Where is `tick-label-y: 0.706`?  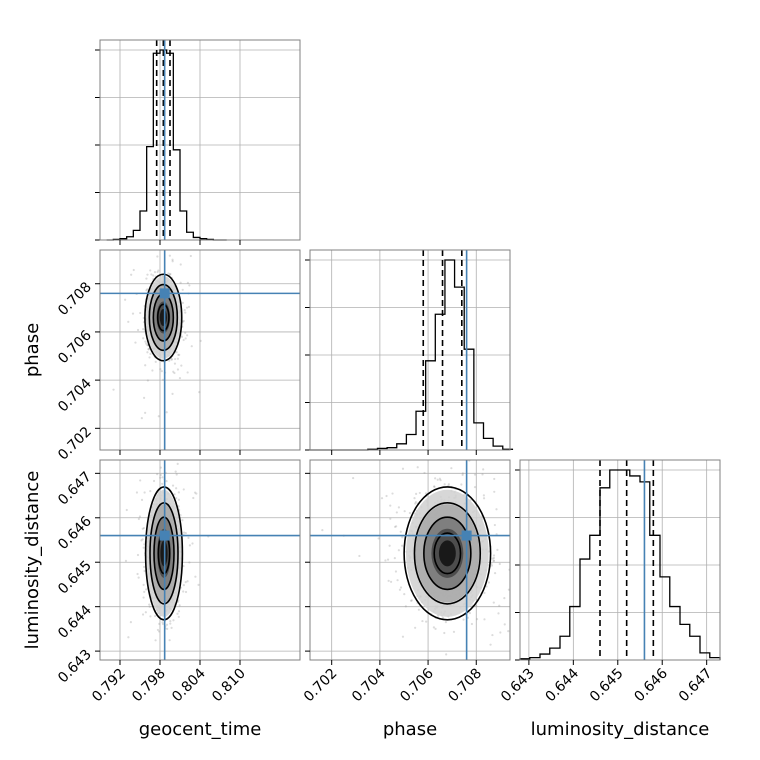
tick-label-y: 0.706 is located at coordinates (75, 347).